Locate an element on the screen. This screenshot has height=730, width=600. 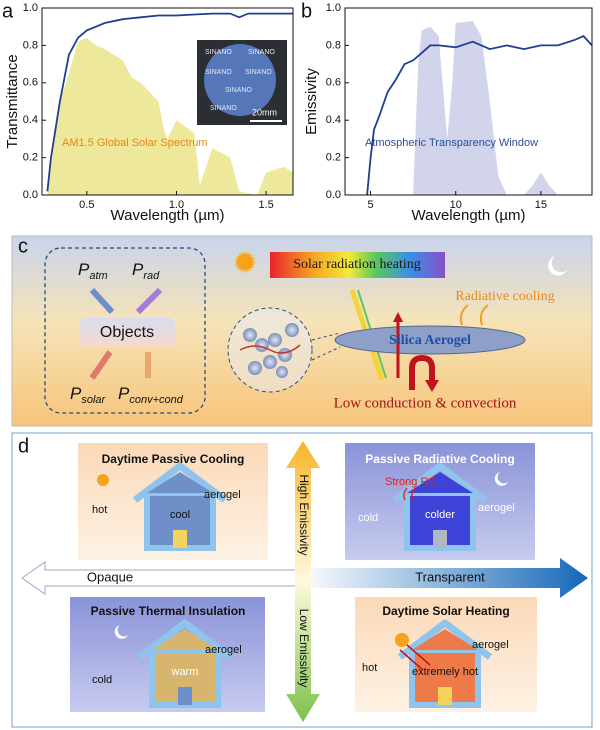
outside-label: cold is located at coordinates (102, 680).